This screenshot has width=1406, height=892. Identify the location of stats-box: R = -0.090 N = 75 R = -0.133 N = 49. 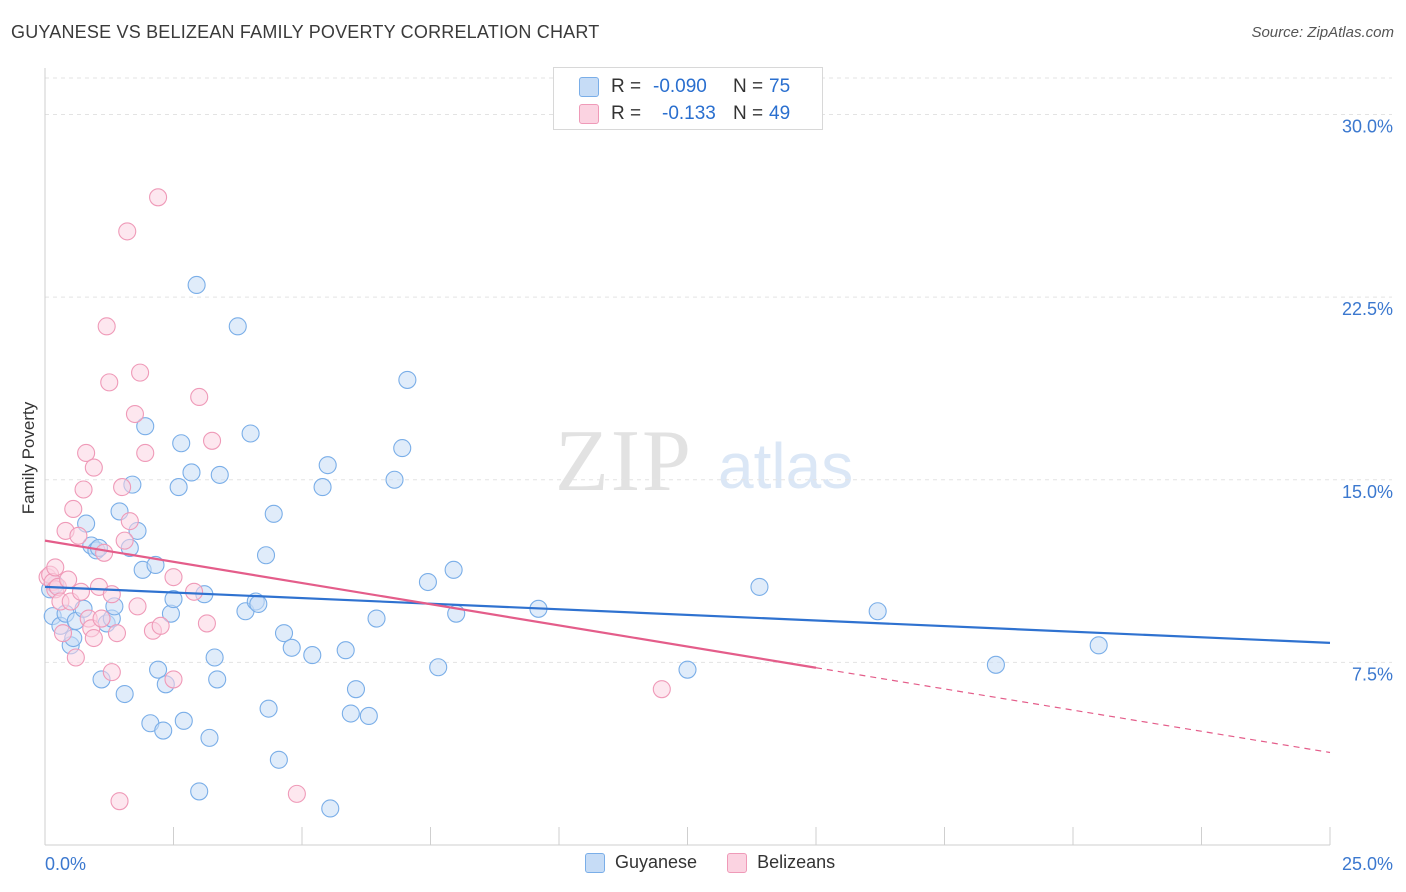
(688, 98).